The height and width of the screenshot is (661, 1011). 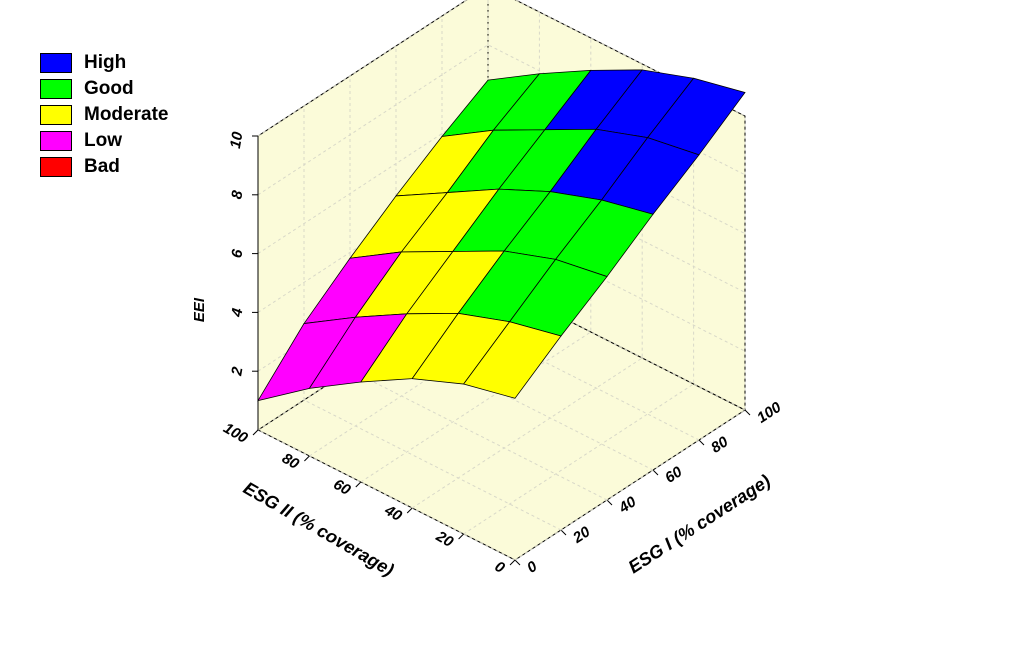 I want to click on y-axis-title: ESG II (% coverage), so click(x=318, y=529).